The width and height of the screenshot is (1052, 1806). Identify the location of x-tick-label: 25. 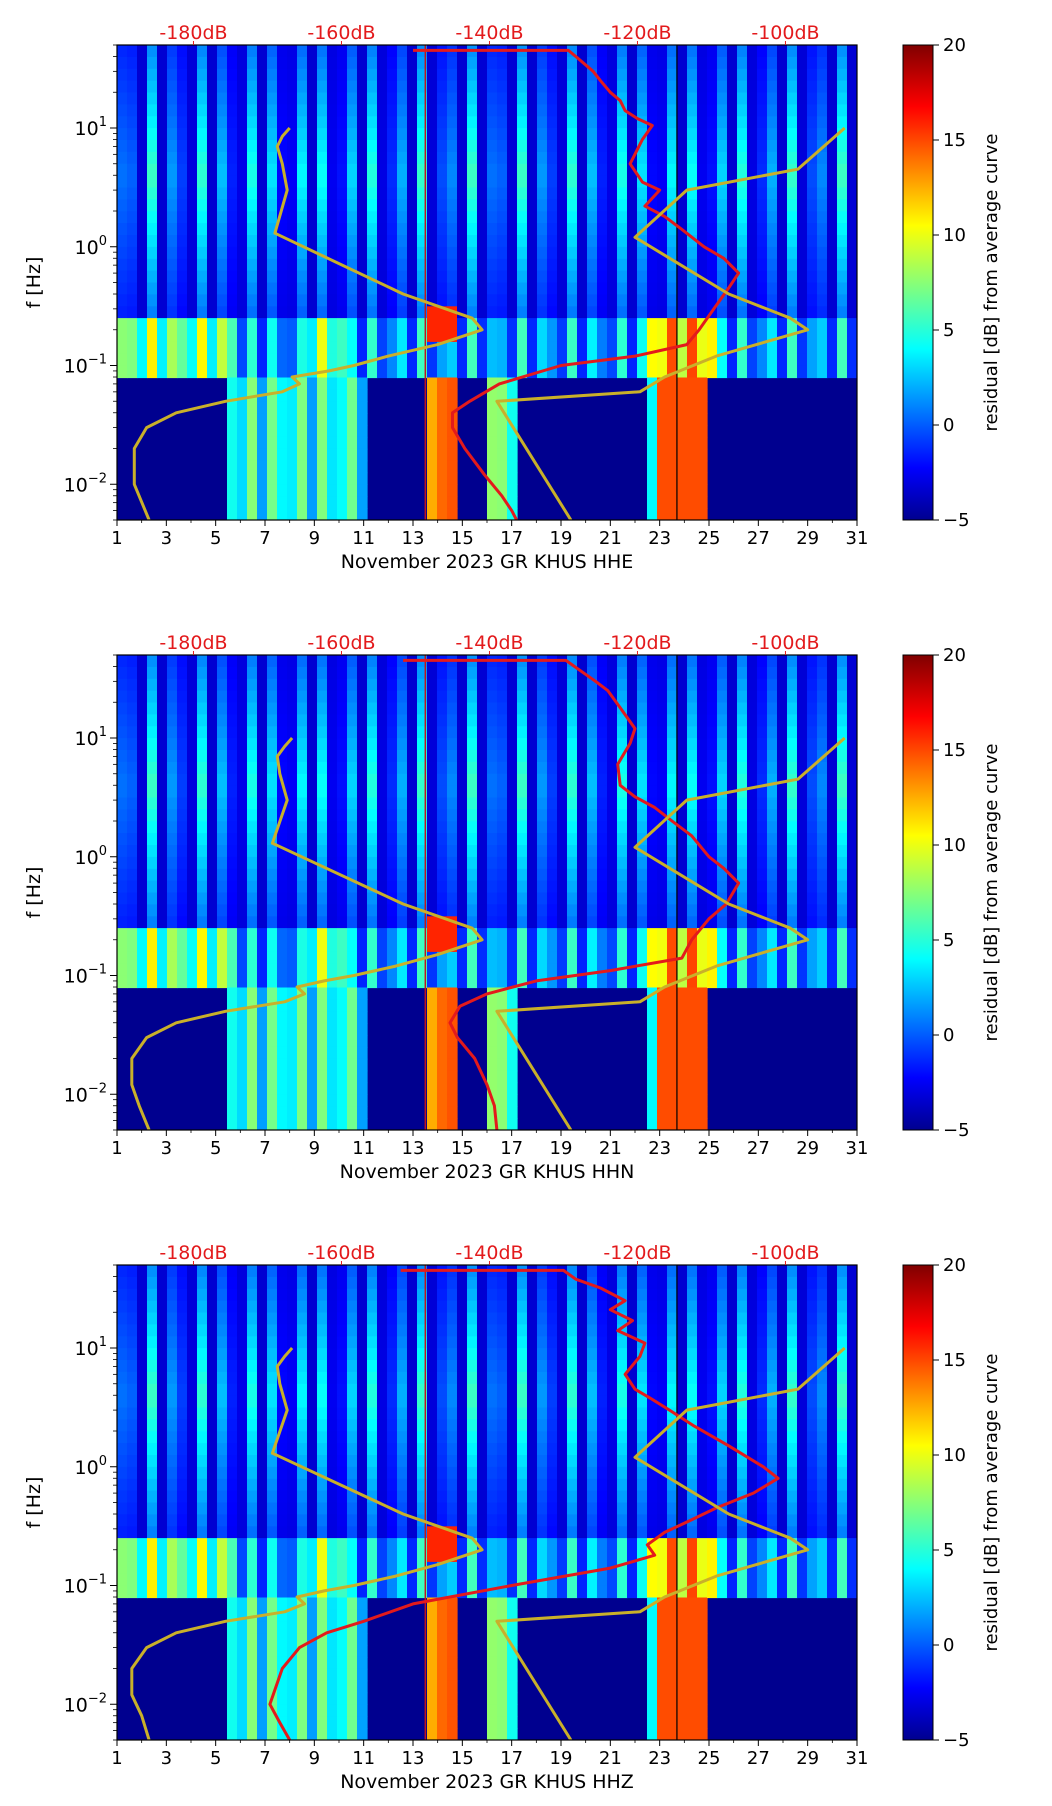
(709, 1148).